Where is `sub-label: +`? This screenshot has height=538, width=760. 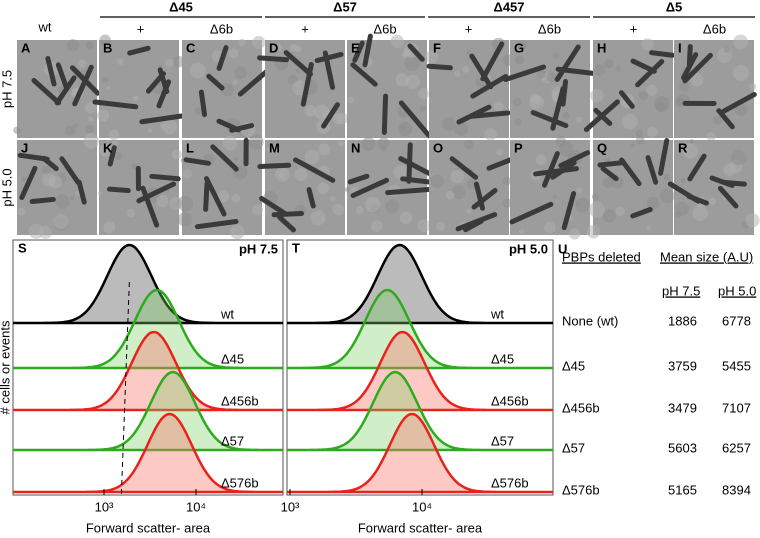
sub-label: + is located at coordinates (305, 28).